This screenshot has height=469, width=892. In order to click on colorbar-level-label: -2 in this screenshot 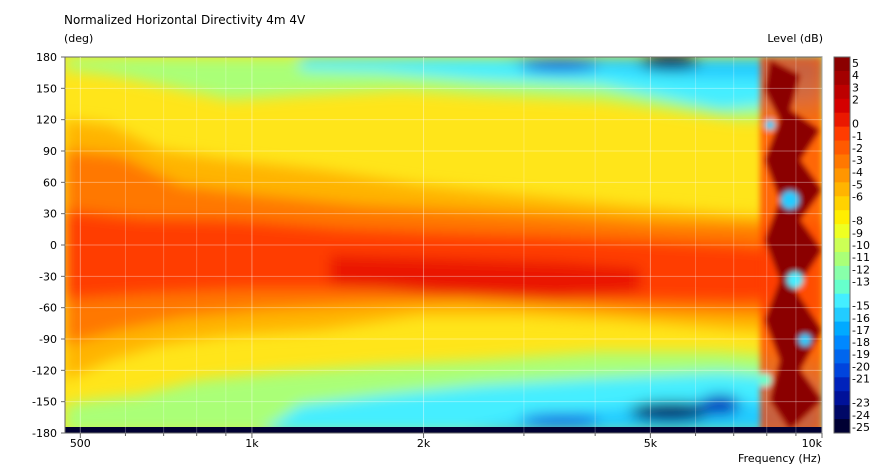, I will do `click(857, 148)`.